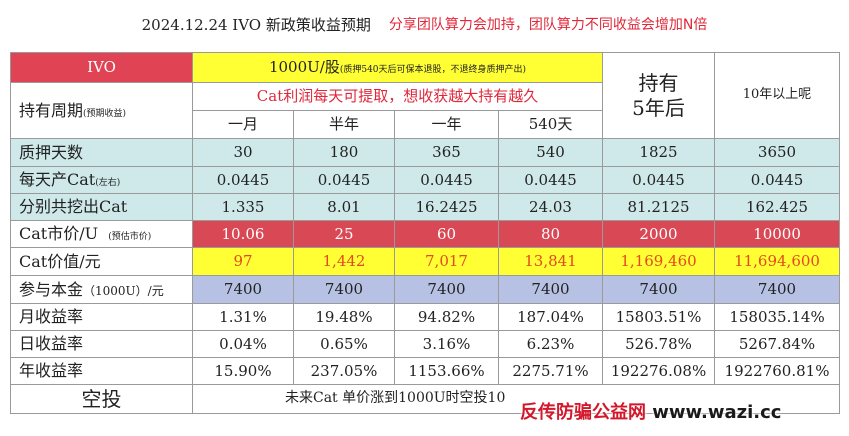 The image size is (849, 436). Describe the element at coordinates (777, 344) in the screenshot. I see `value-cell: 5267.84%` at that location.